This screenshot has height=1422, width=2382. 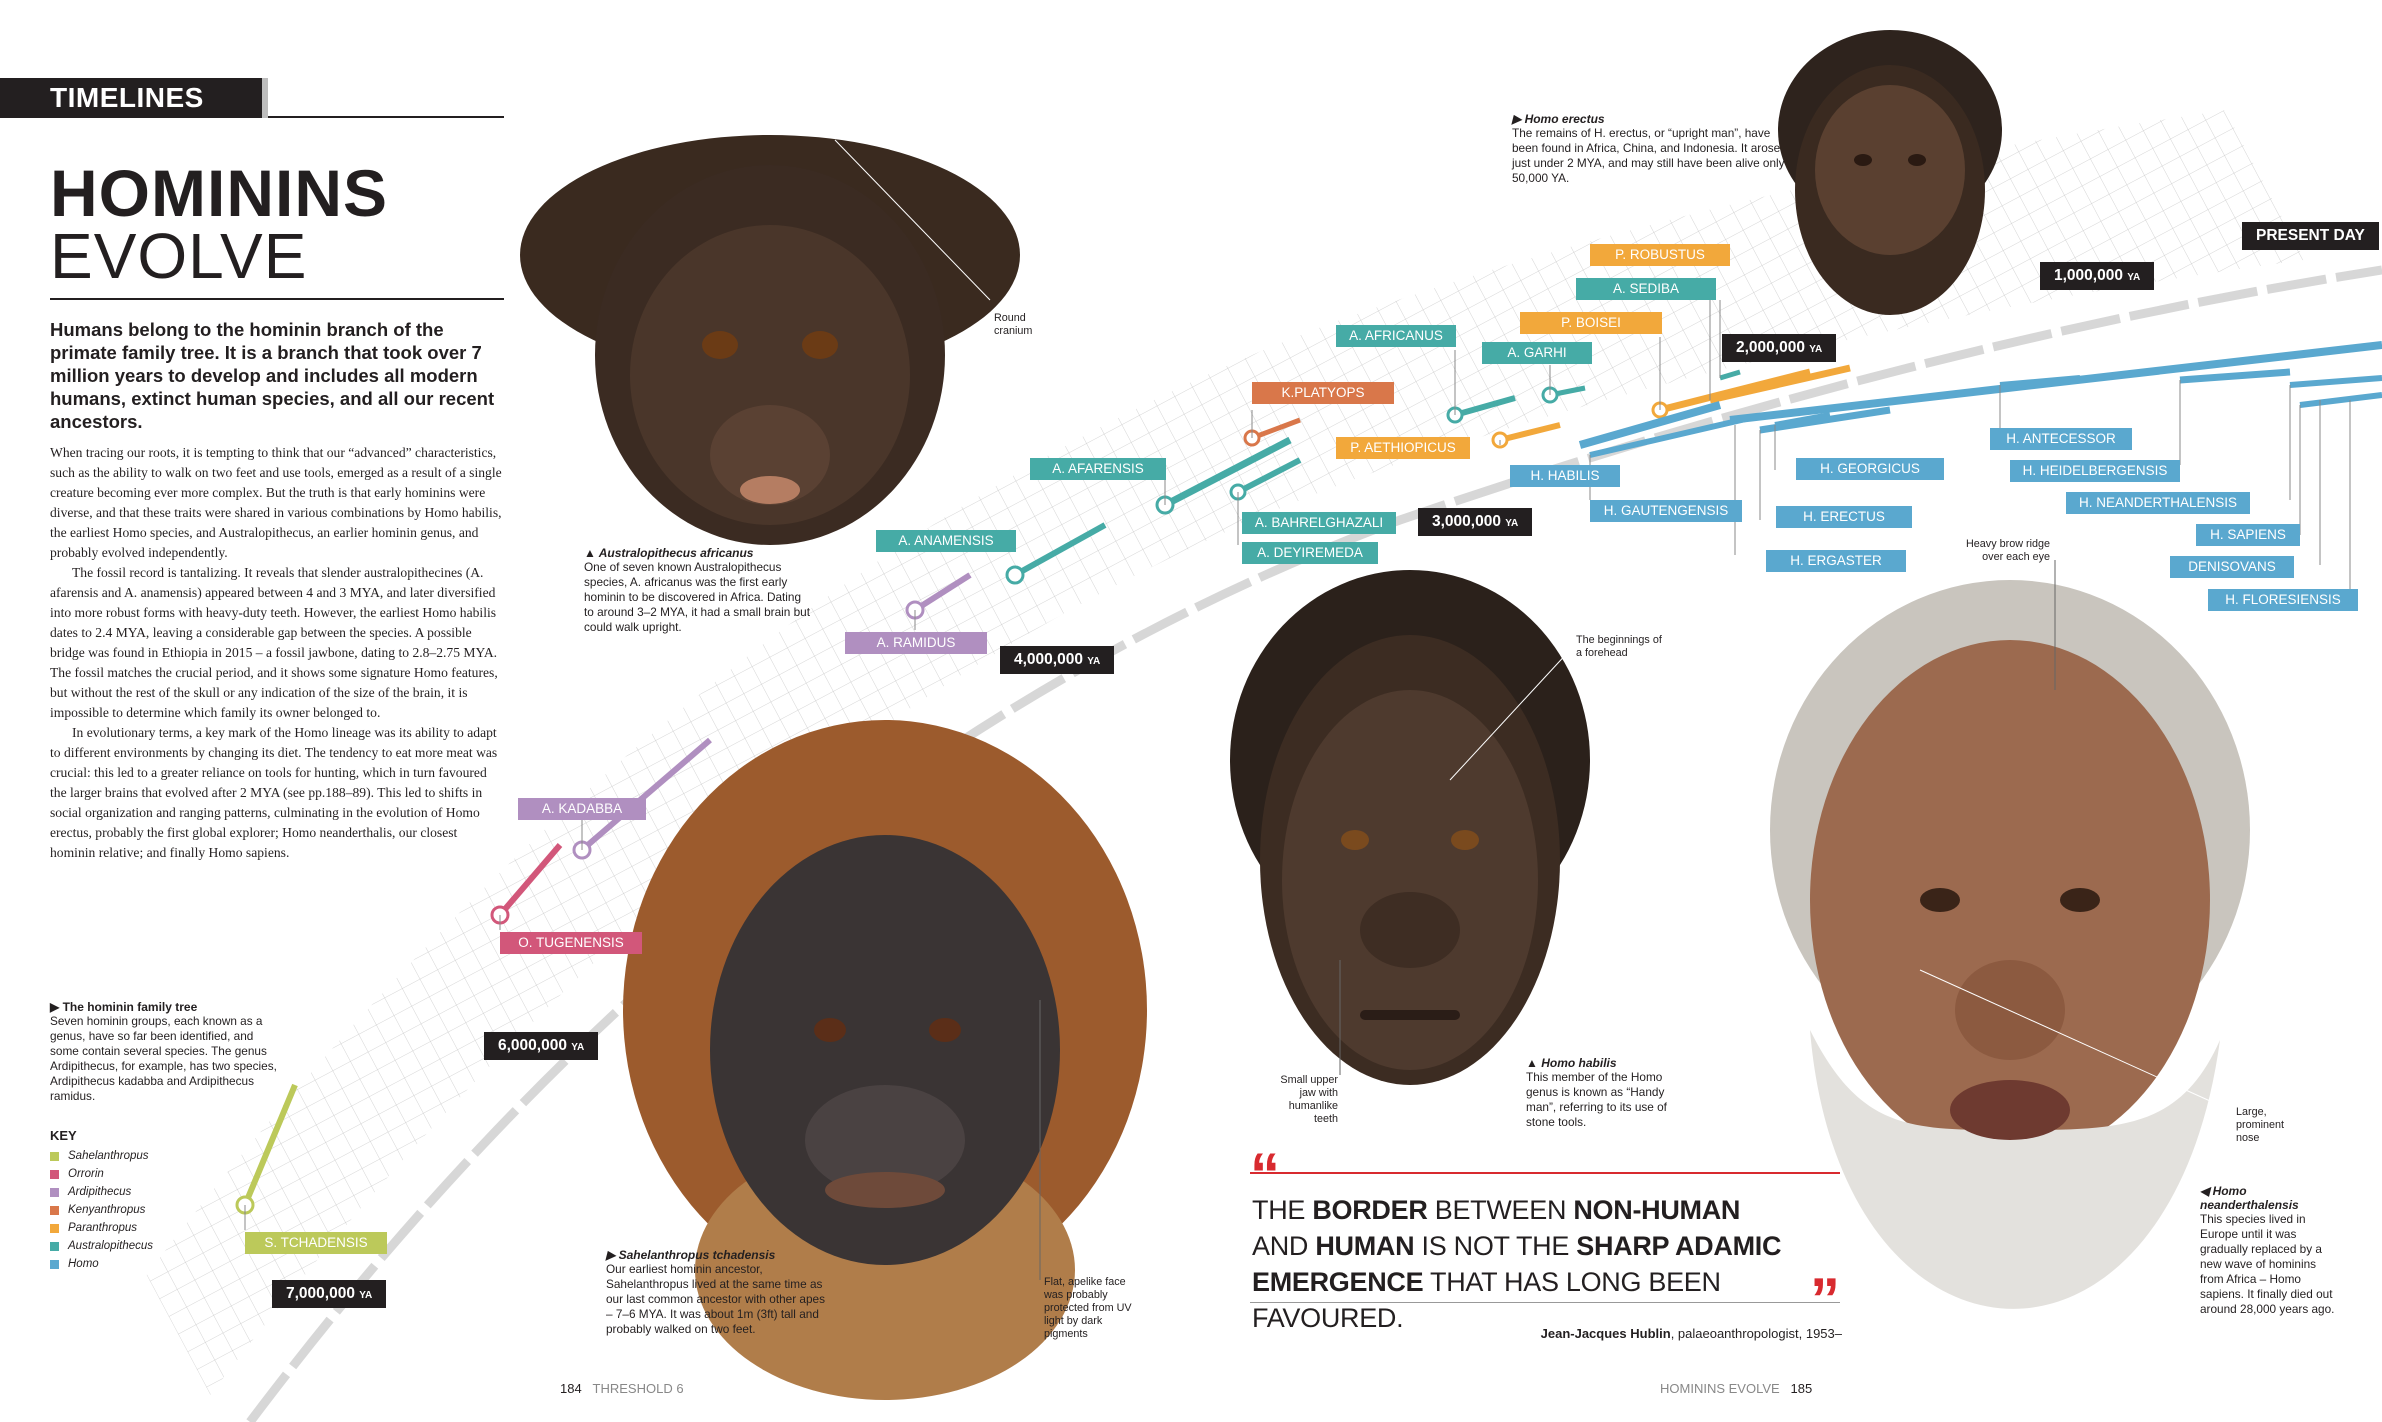 I want to click on key-item-australopithecus: Australopithecus, so click(x=101, y=1246).